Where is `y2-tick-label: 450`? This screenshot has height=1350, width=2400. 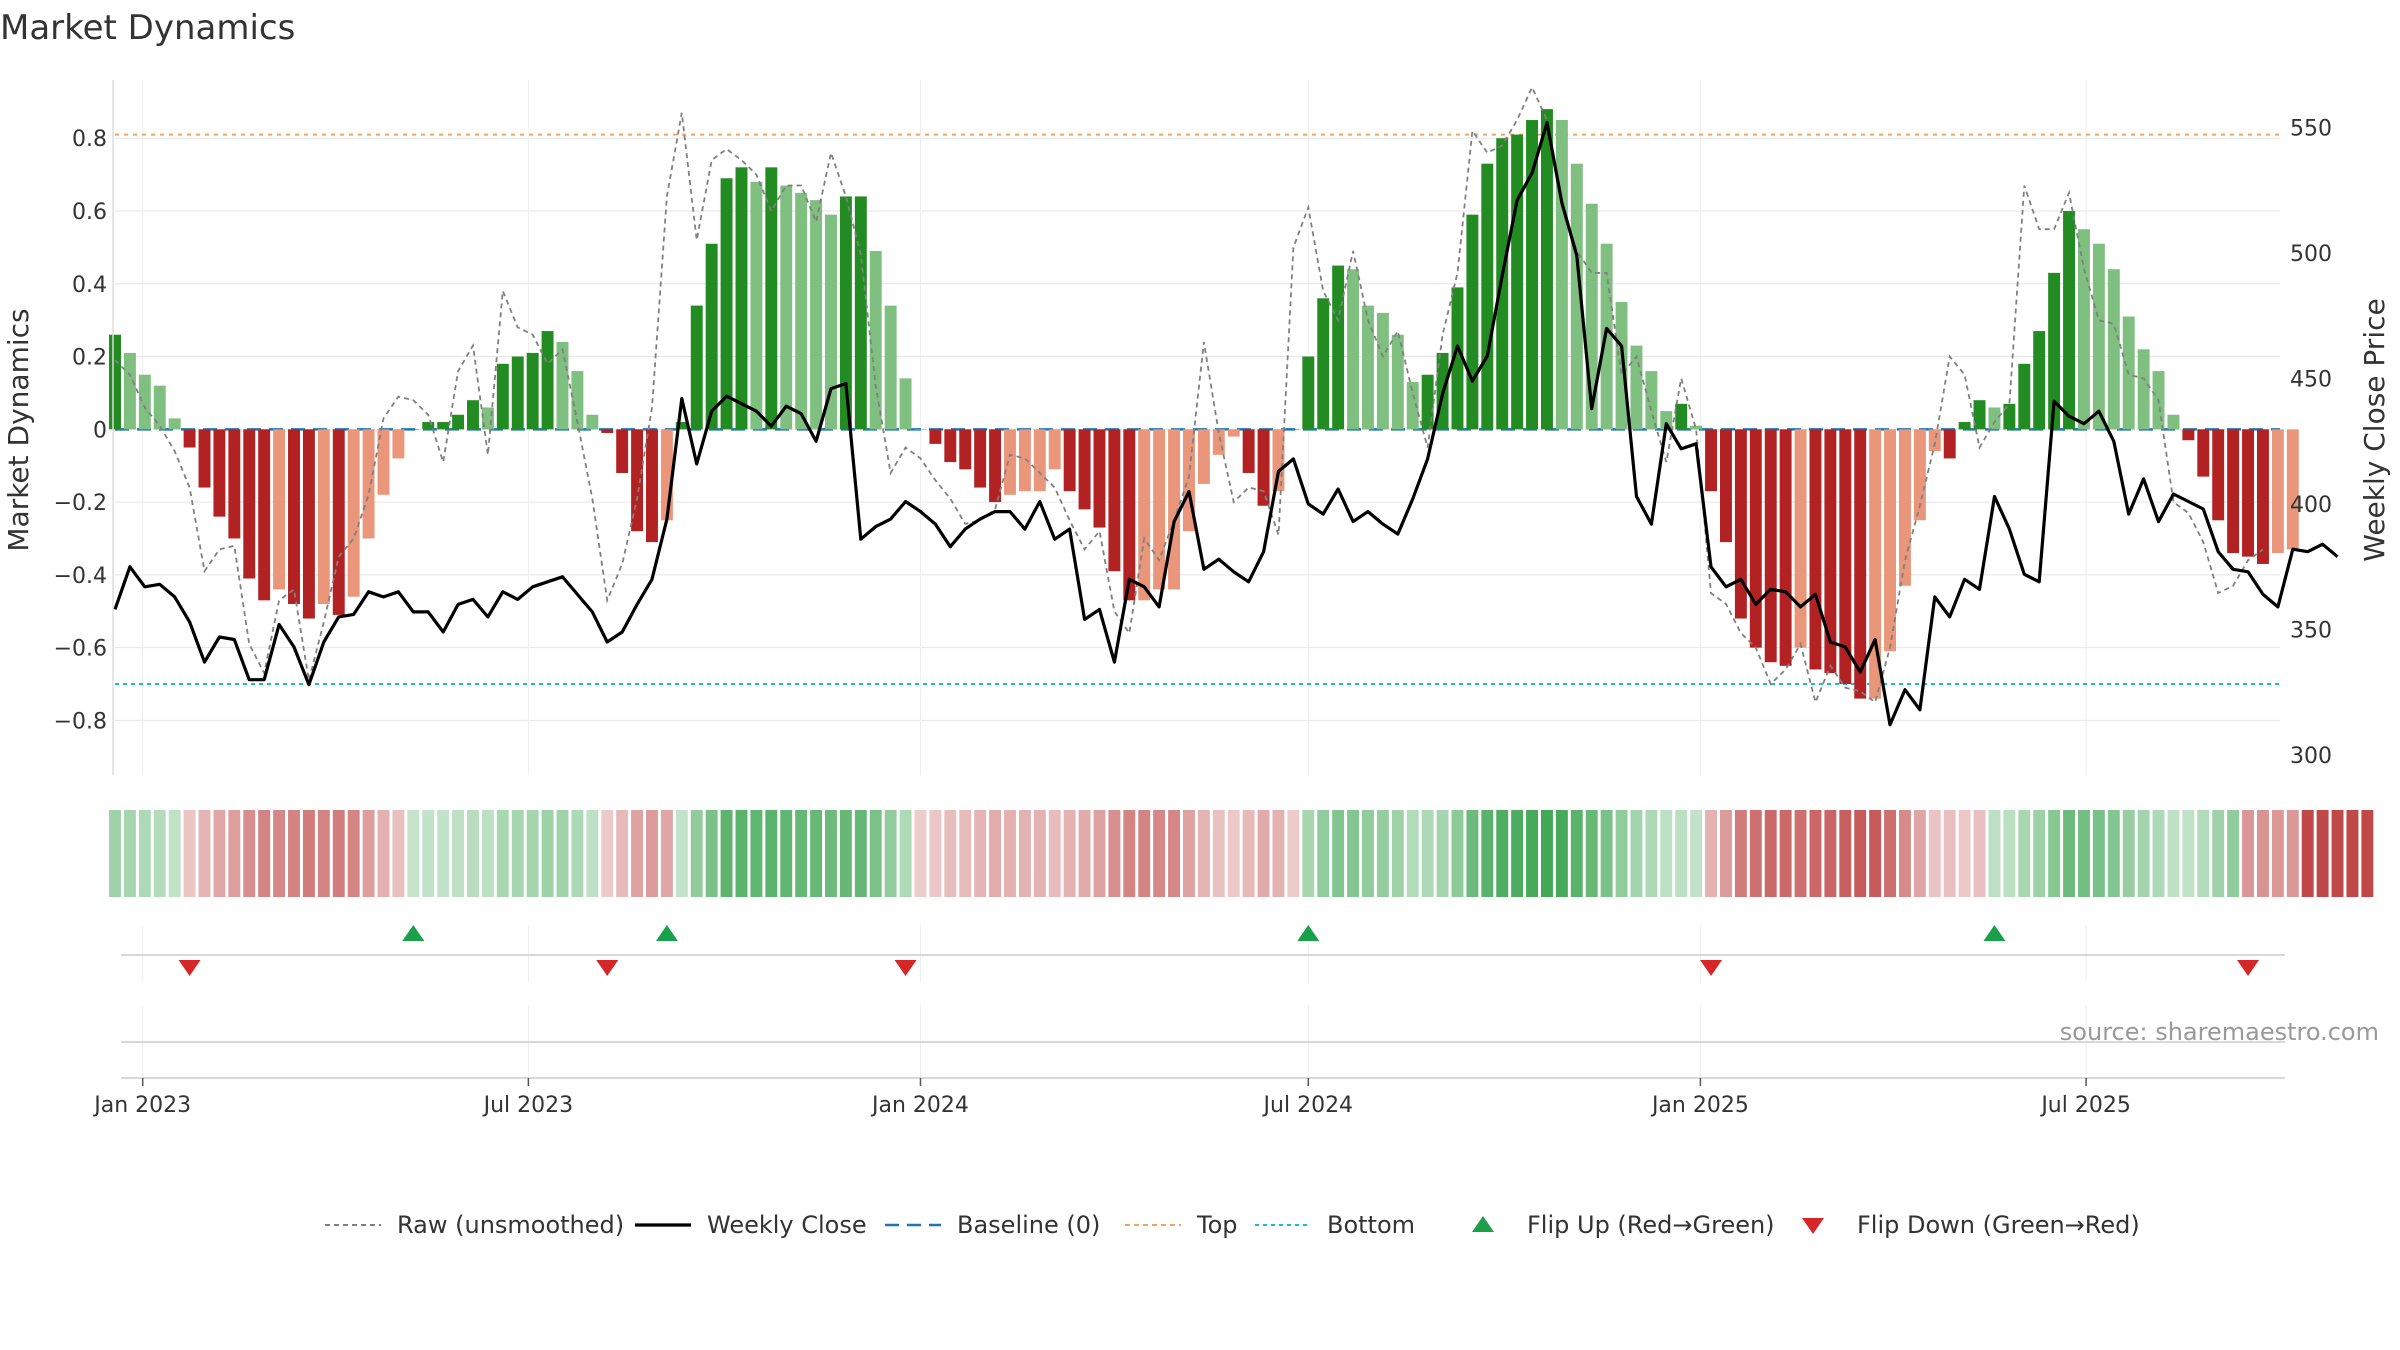
y2-tick-label: 450 is located at coordinates (2311, 380).